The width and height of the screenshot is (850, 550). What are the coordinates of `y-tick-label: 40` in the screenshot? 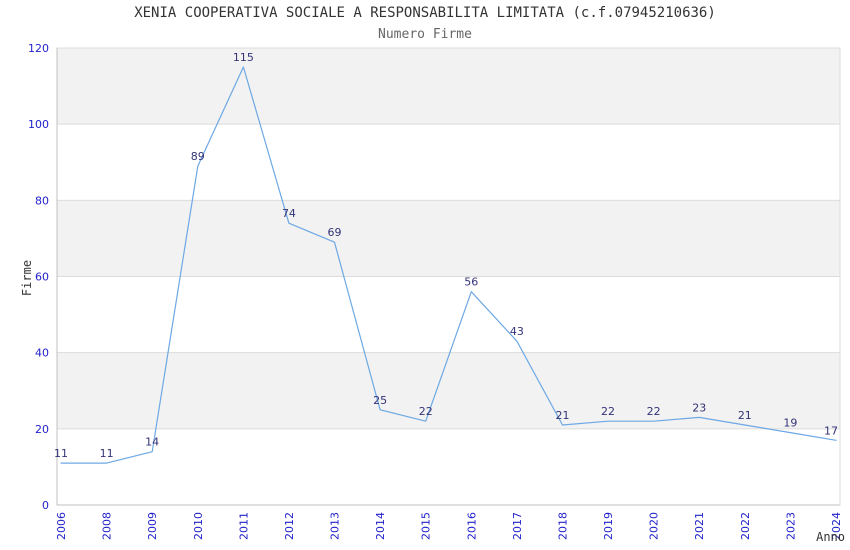 It's located at (42, 353).